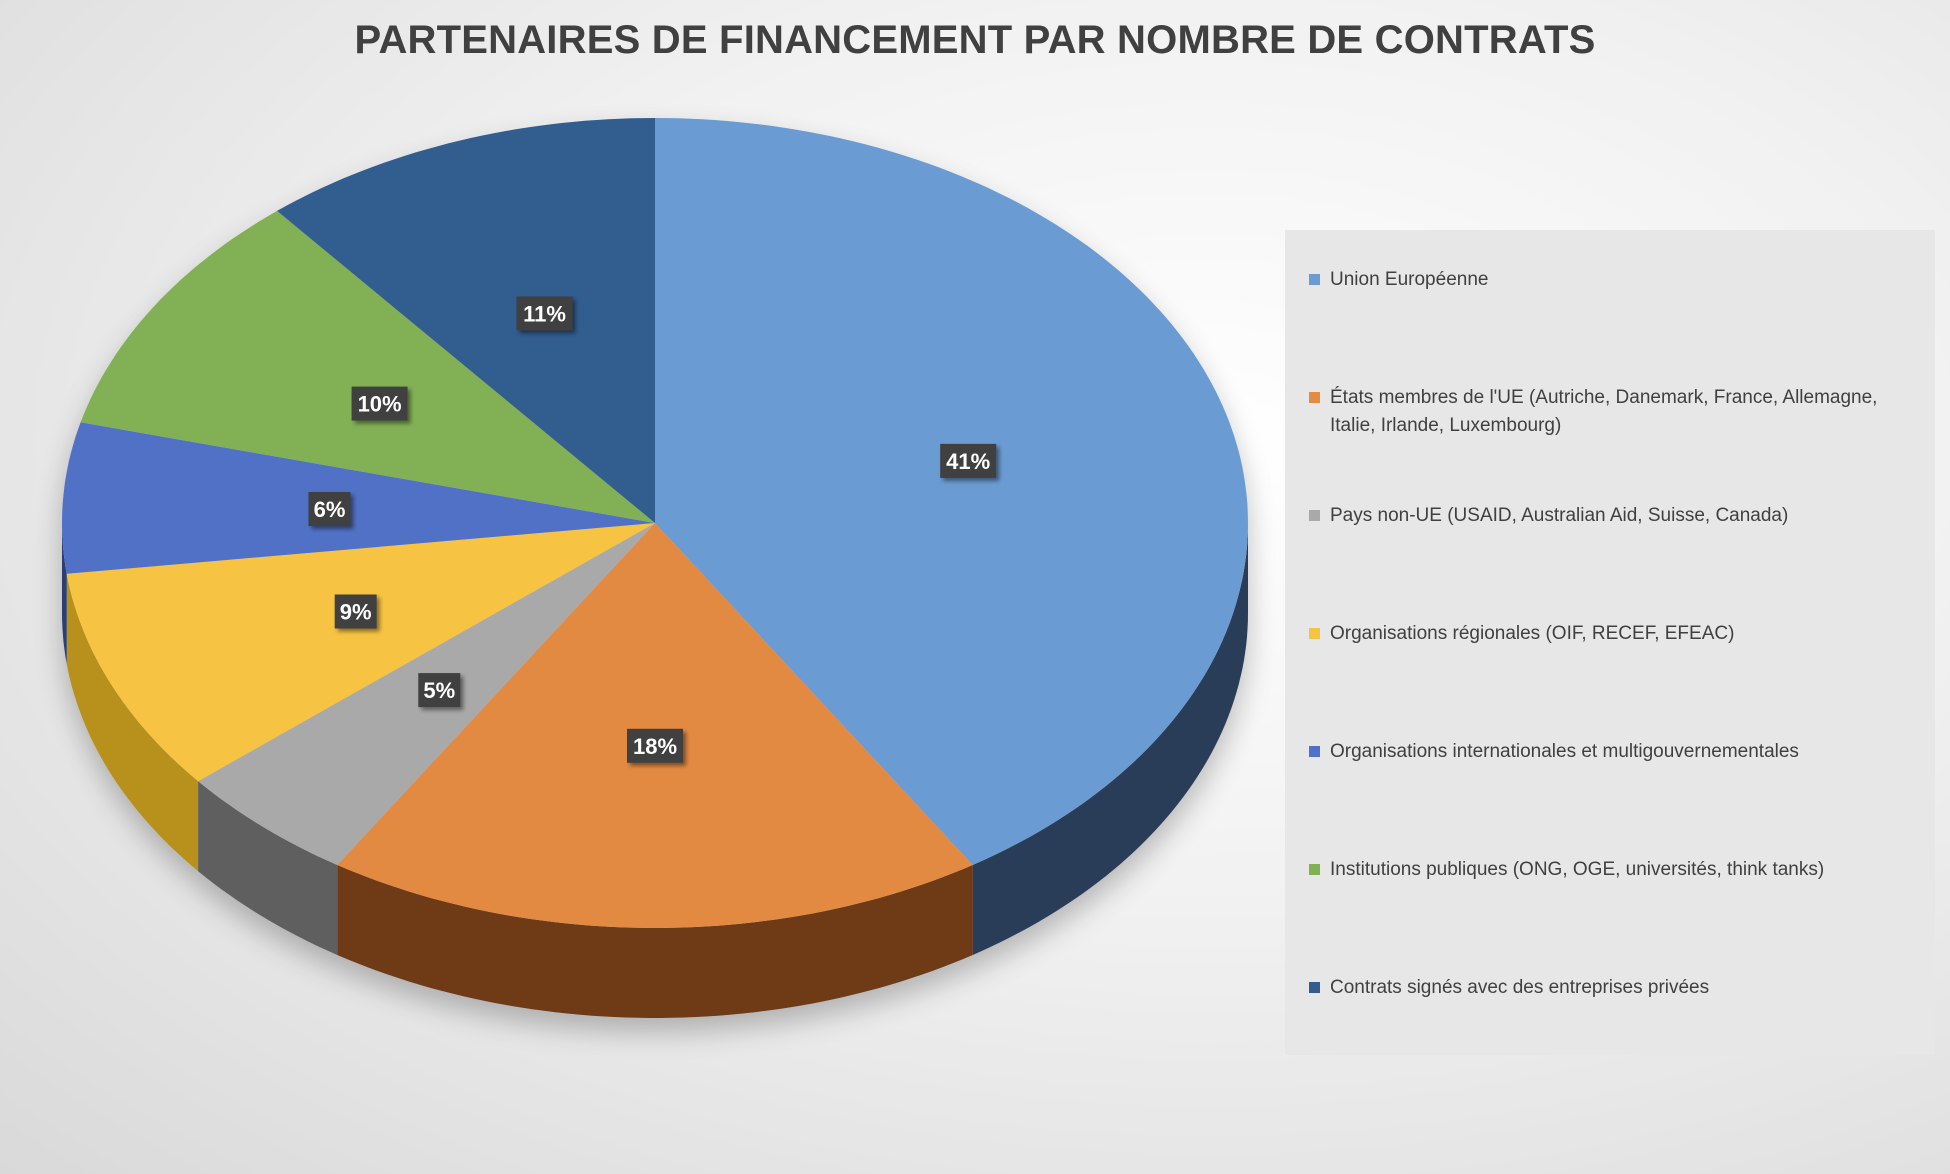  I want to click on data-label-text: 41%, so click(968, 461).